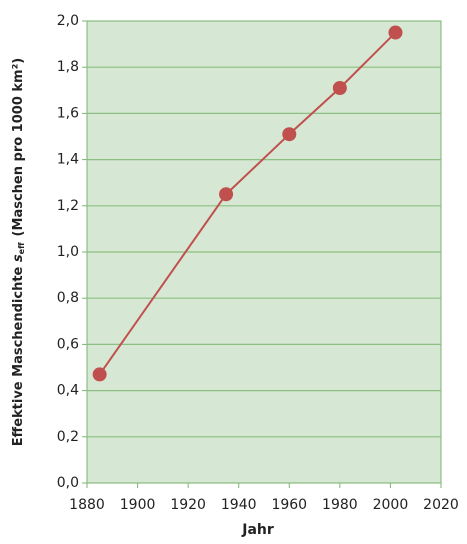 Image resolution: width=467 pixels, height=544 pixels. I want to click on x-tick-label: 1960, so click(289, 505).